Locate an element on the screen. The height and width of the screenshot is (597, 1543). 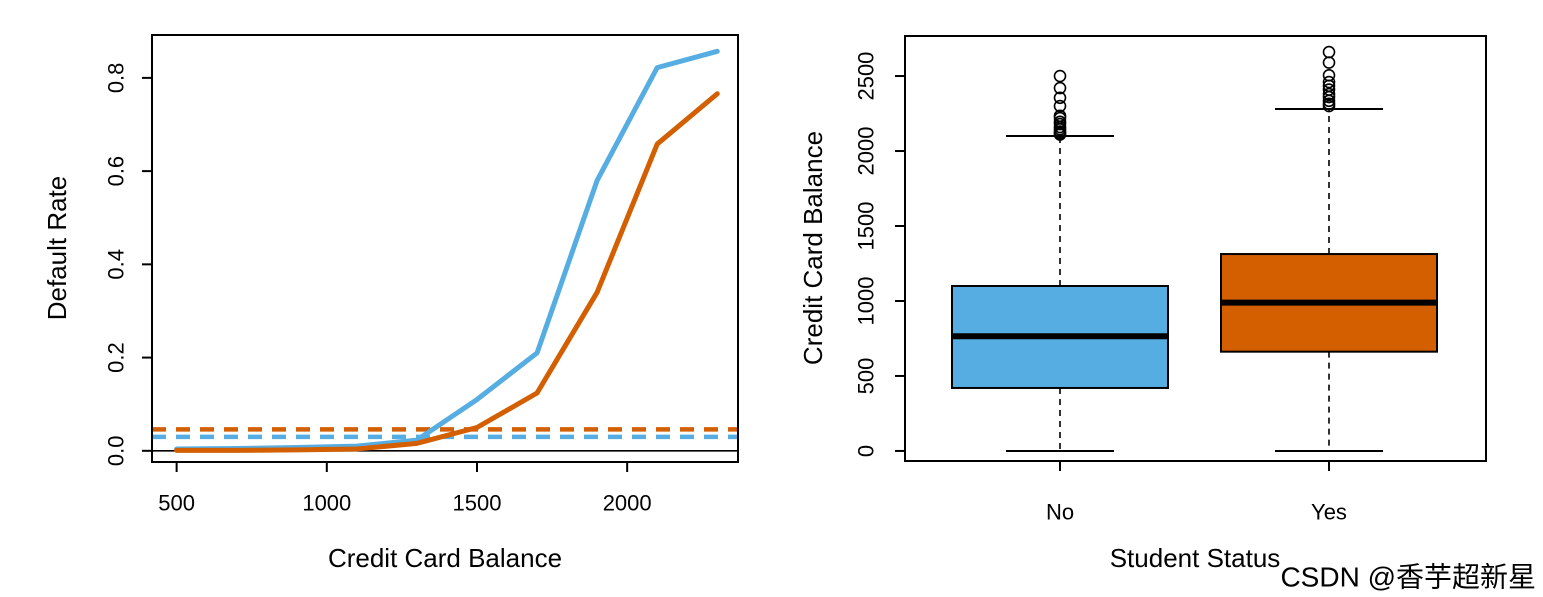
right-y-tick-label: 0 is located at coordinates (866, 451).